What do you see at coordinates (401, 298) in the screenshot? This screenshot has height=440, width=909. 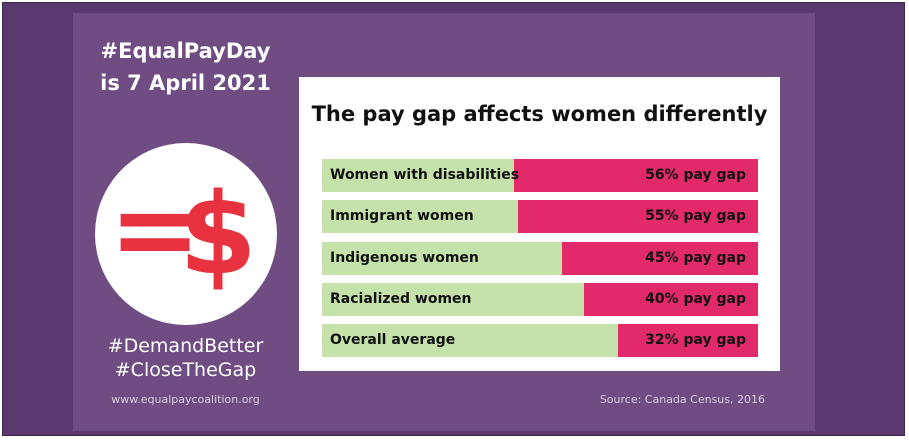 I see `bar-category-label: Racialized women` at bounding box center [401, 298].